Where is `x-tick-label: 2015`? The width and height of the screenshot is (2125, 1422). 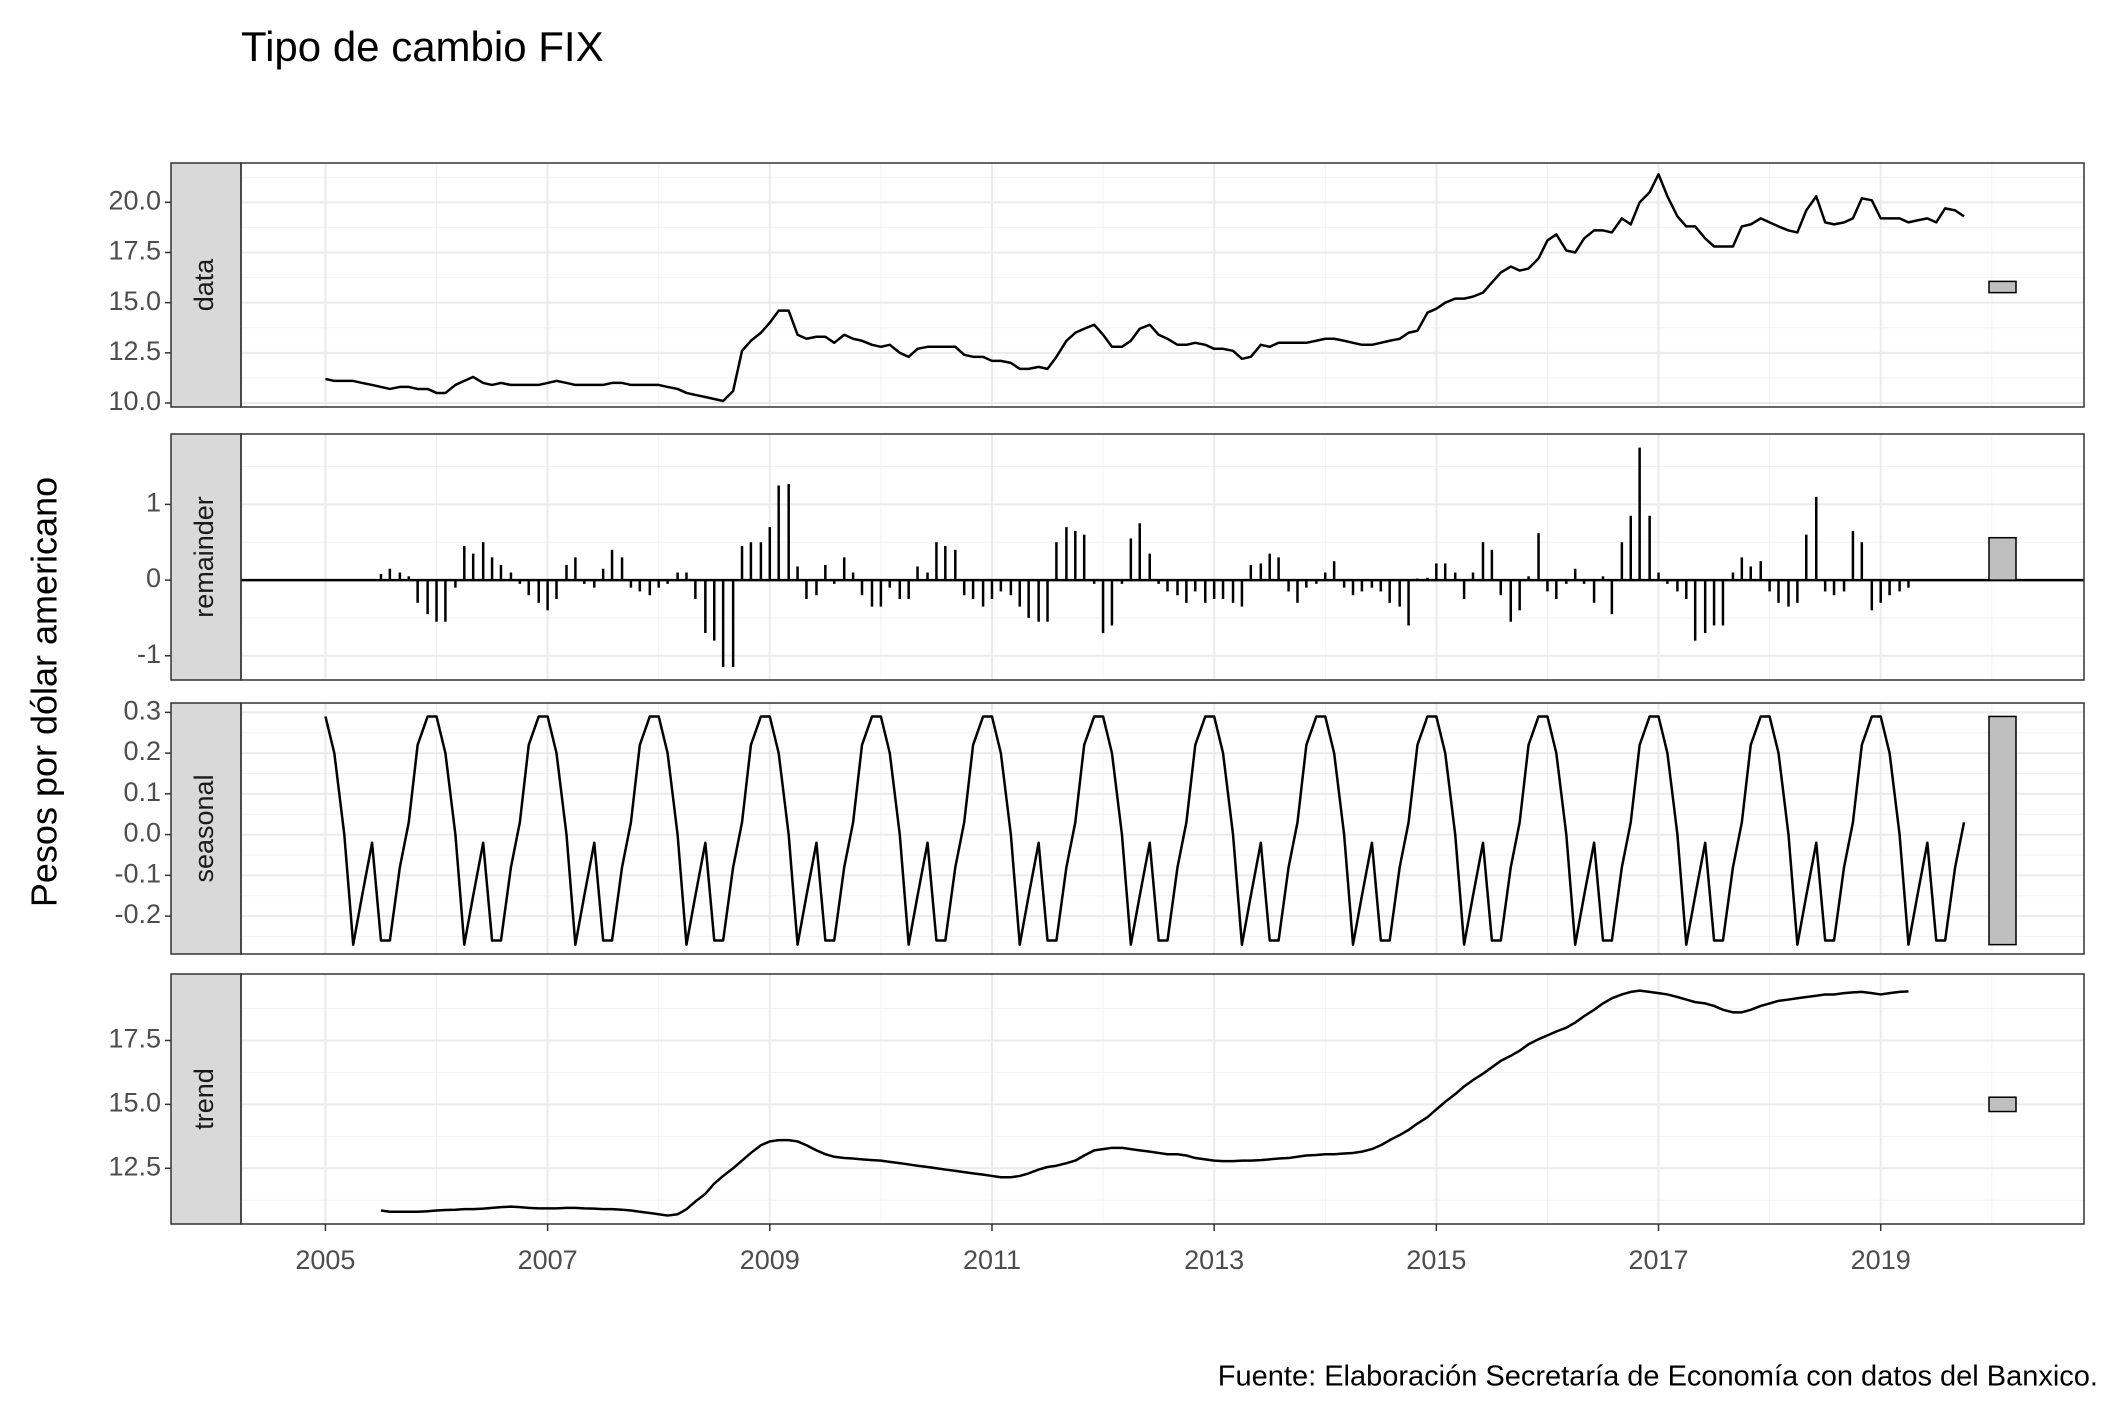 x-tick-label: 2015 is located at coordinates (1436, 1260).